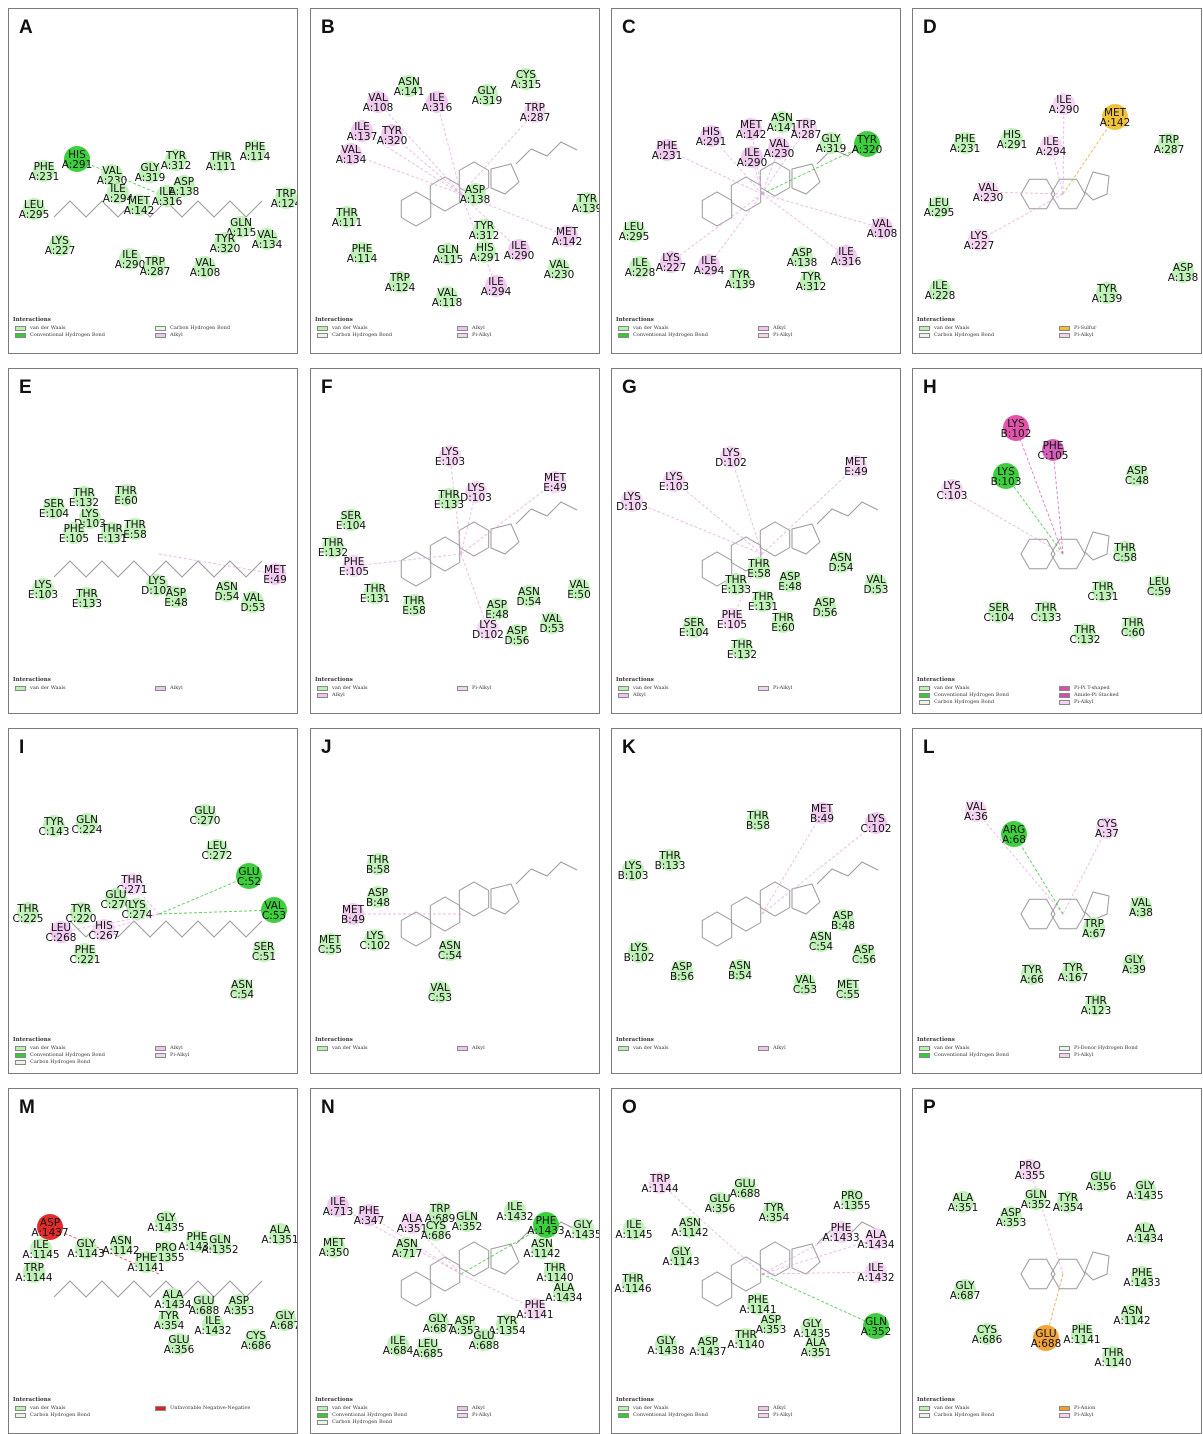  I want to click on residue-chain: A:1144, so click(660, 1189).